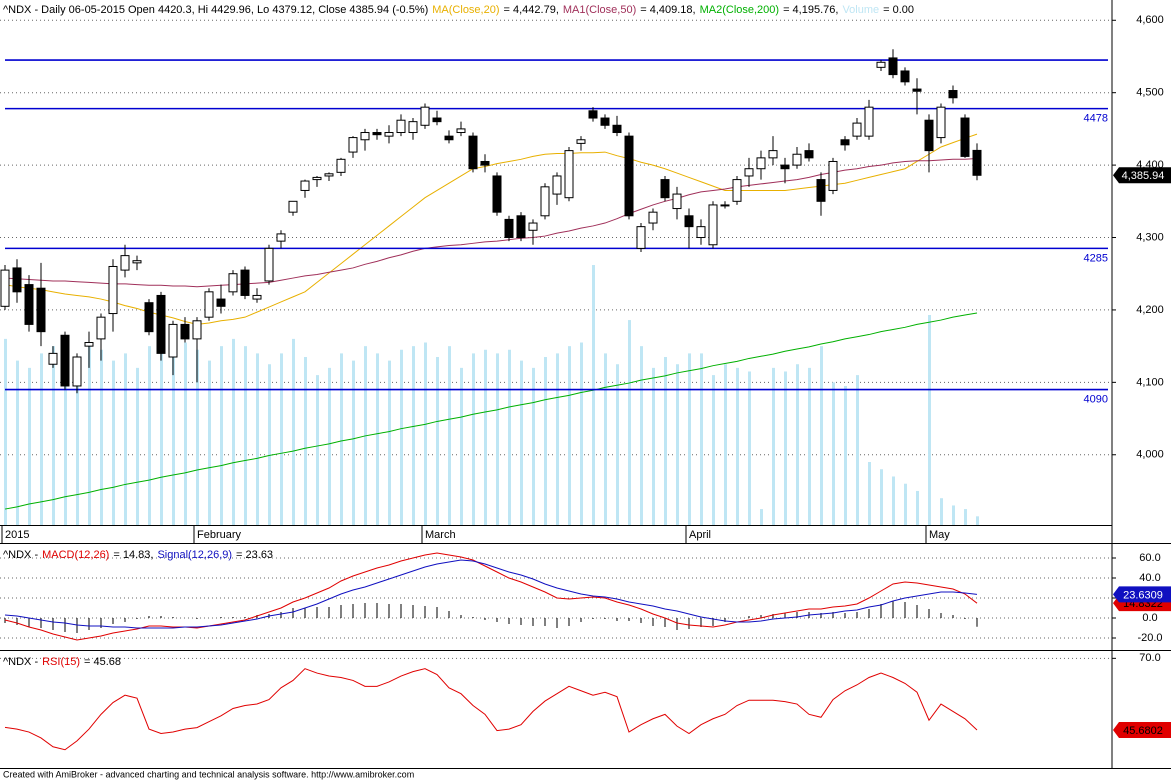  What do you see at coordinates (1096, 258) in the screenshot?
I see `level-label: 4285` at bounding box center [1096, 258].